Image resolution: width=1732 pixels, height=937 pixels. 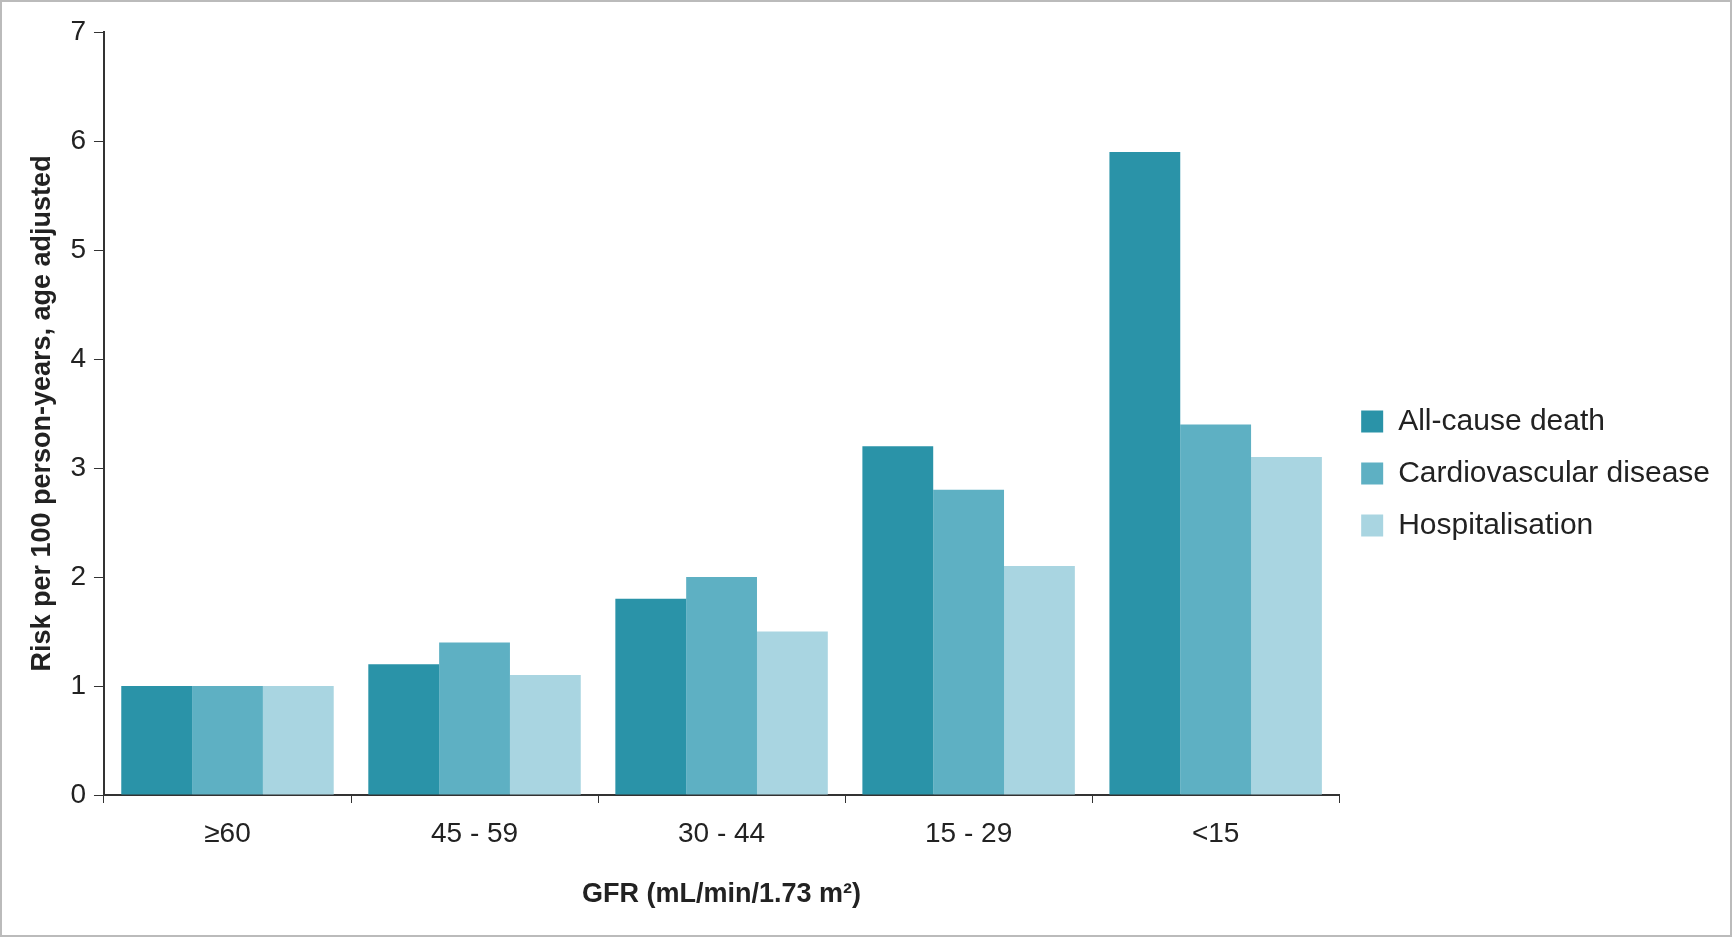 What do you see at coordinates (78, 575) in the screenshot?
I see `y-tick-label: 2` at bounding box center [78, 575].